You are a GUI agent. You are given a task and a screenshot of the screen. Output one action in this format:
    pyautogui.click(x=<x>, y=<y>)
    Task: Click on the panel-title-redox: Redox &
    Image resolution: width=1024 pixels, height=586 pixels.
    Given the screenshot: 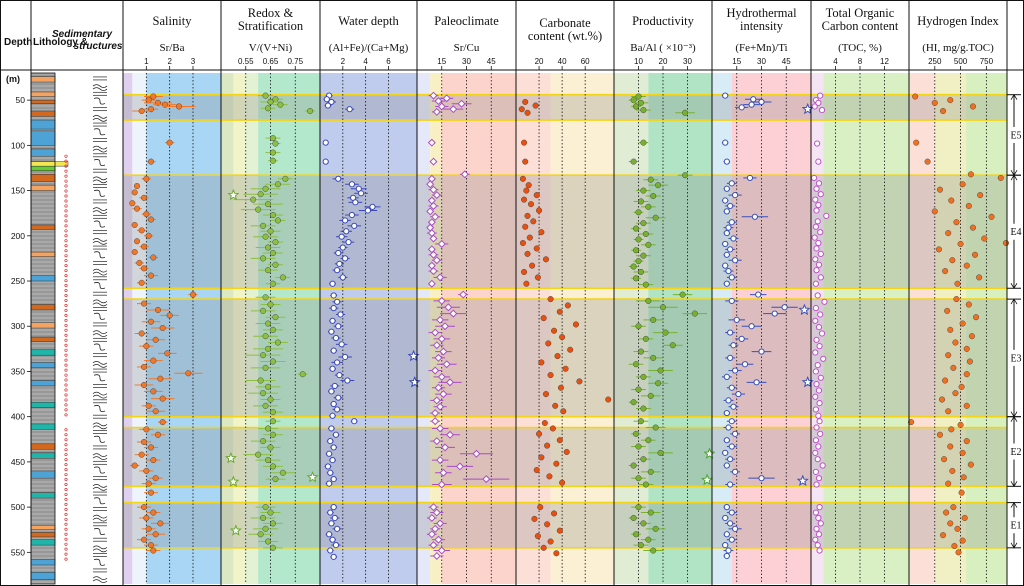 What is the action you would take?
    pyautogui.click(x=271, y=13)
    